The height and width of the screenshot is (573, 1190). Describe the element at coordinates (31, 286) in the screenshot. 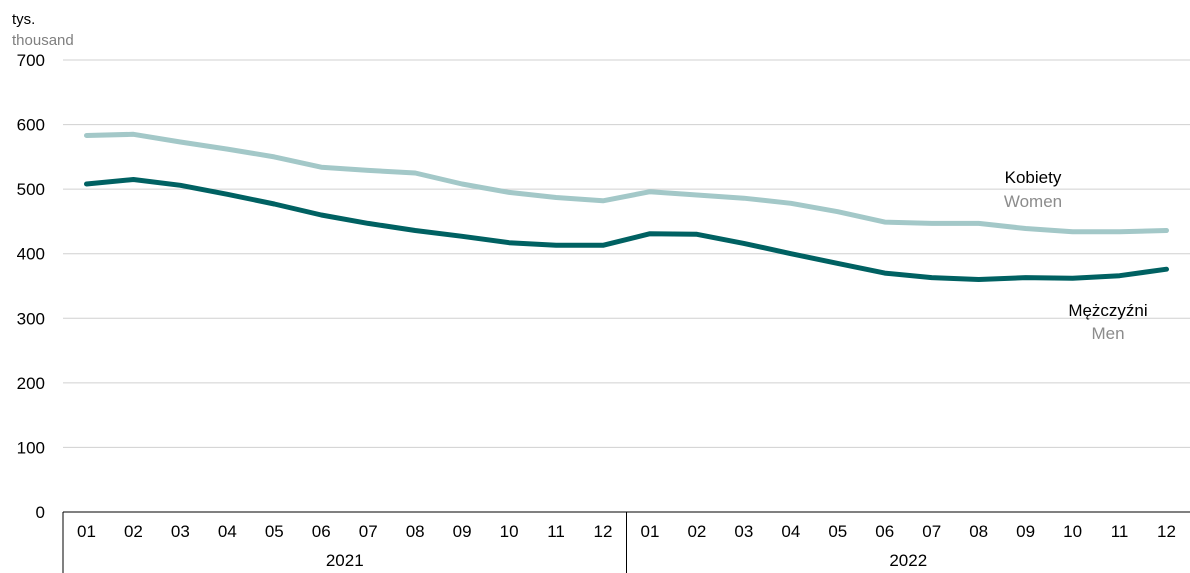

I see `y-axis: 0 100 200 300 400 500 600 700` at that location.